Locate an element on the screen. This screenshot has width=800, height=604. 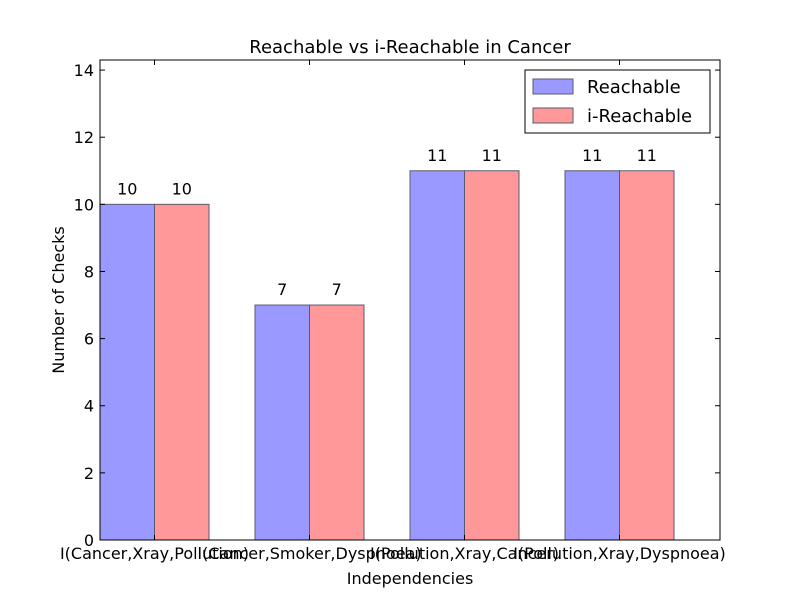
y-tick-label: 2 is located at coordinates (89, 473).